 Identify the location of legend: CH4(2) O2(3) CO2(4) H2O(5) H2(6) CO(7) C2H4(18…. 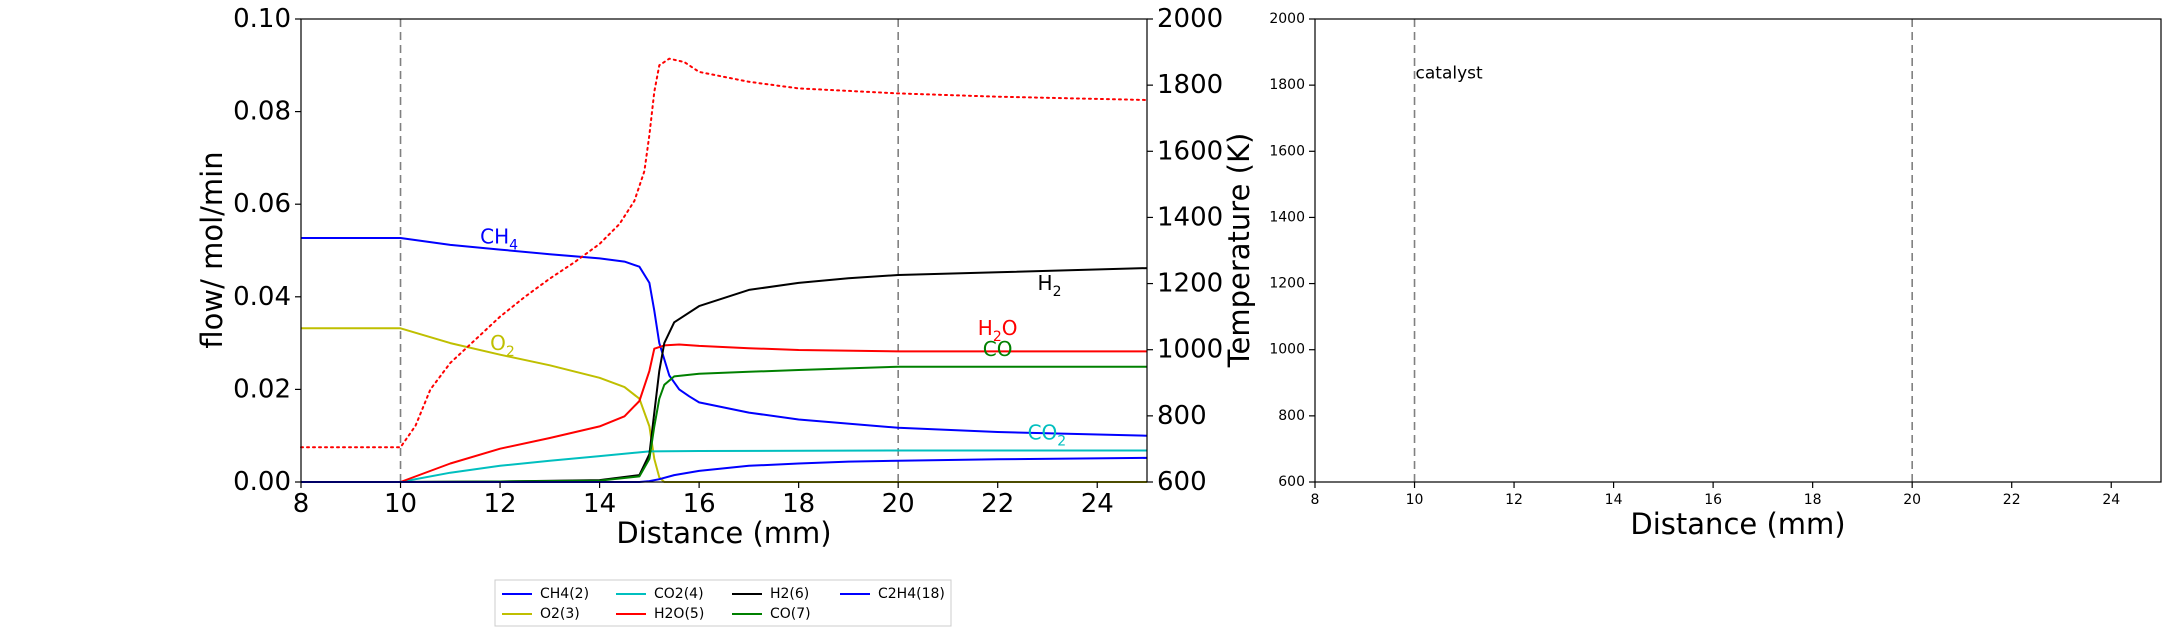
(723, 603).